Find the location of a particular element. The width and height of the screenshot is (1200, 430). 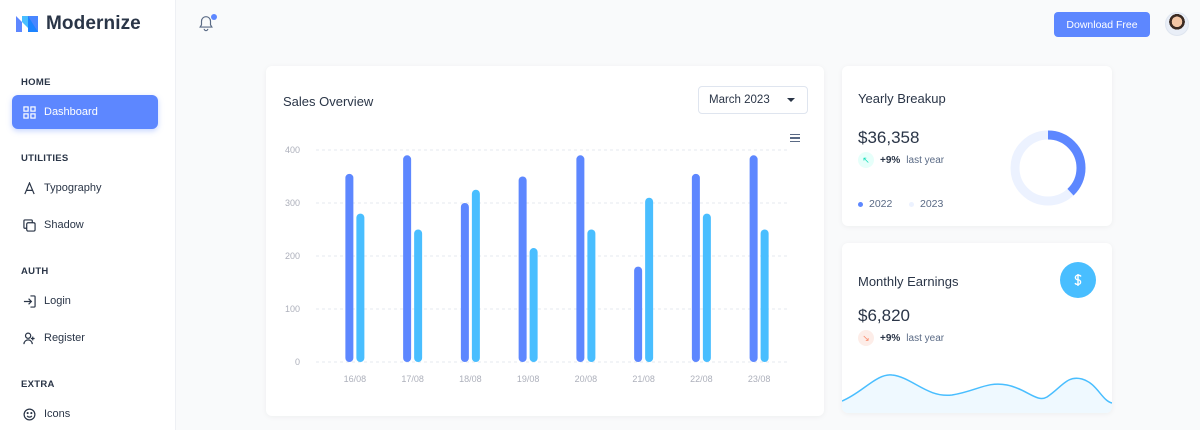

bell-icon is located at coordinates (206, 24).